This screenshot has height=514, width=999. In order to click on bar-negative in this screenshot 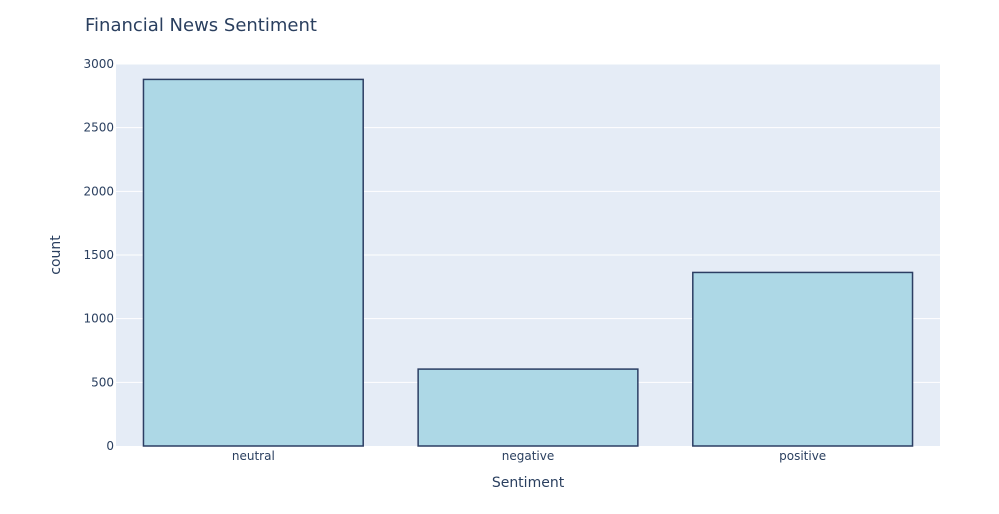, I will do `click(528, 407)`.